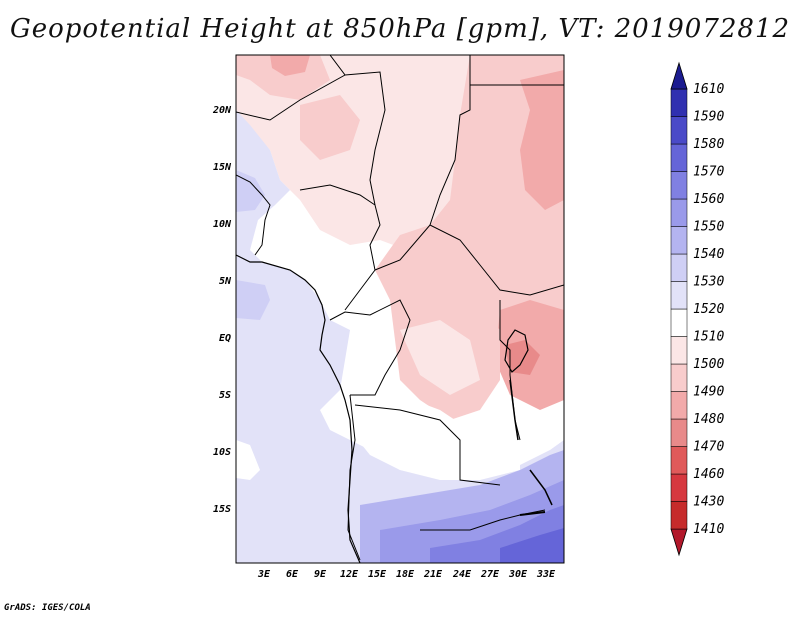 Image resolution: width=800 pixels, height=618 pixels. Describe the element at coordinates (291, 88) in the screenshot. I see `border-algeria-niger` at that location.